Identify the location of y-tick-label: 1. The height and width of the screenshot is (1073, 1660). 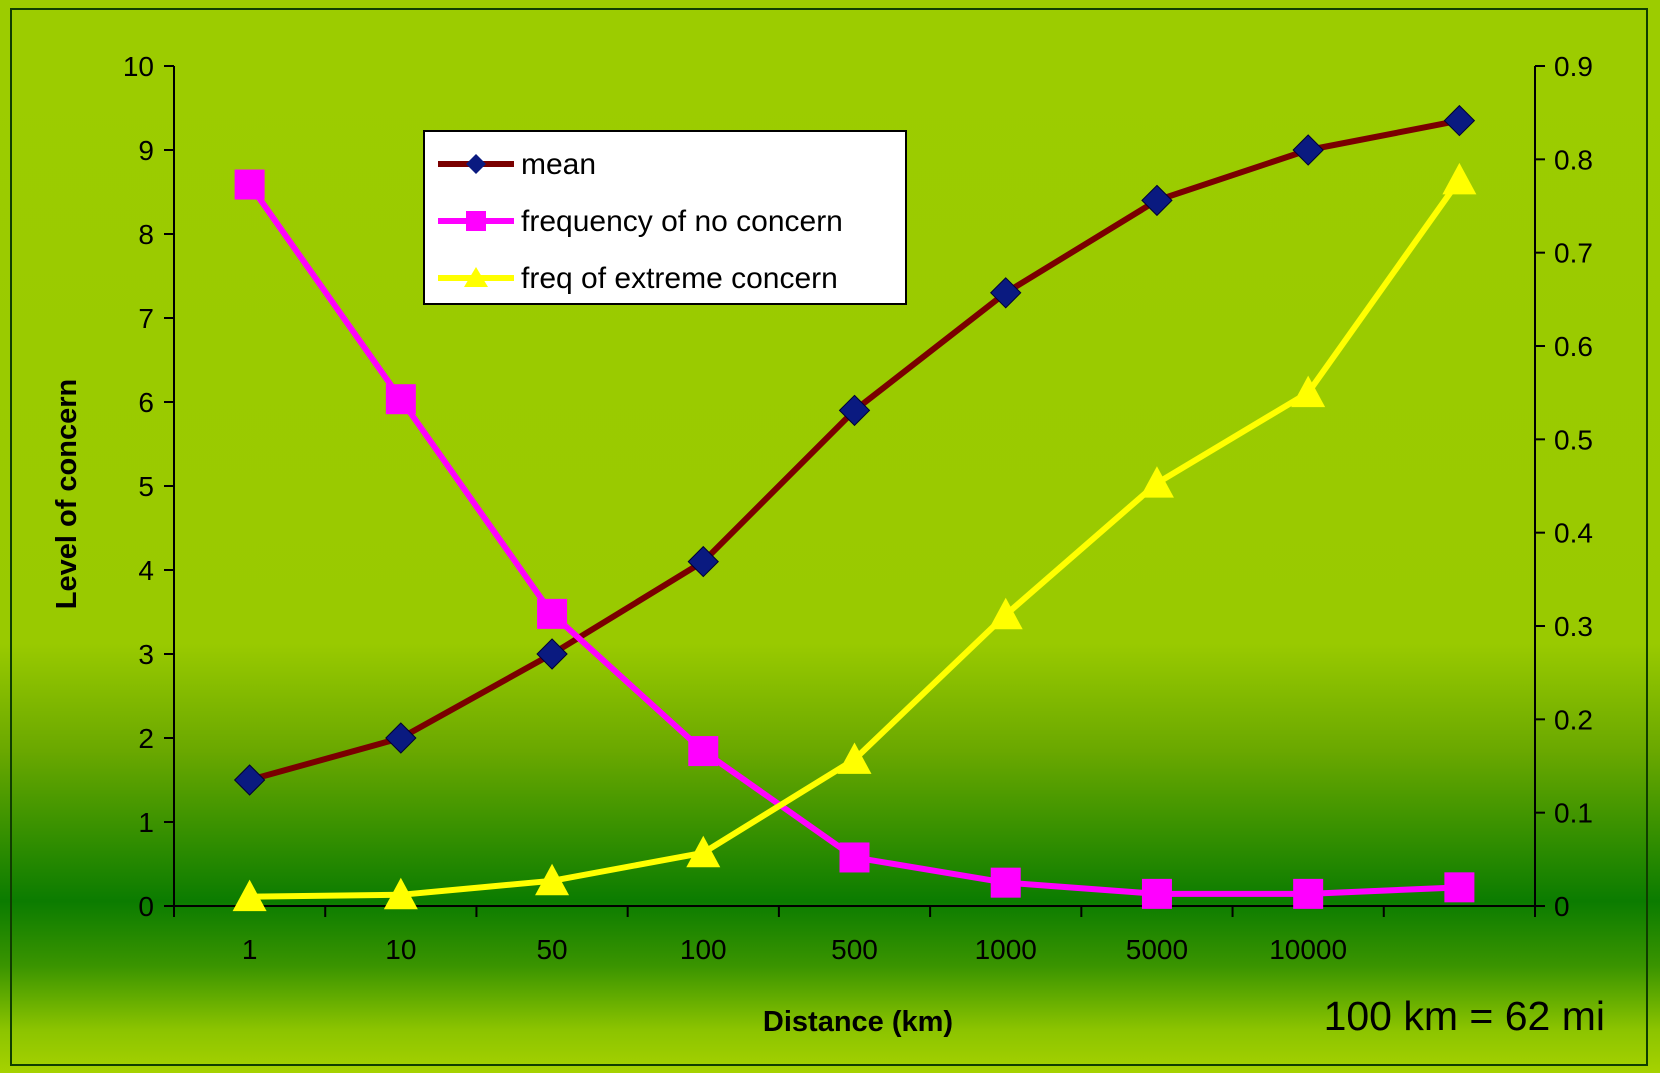
(146, 822).